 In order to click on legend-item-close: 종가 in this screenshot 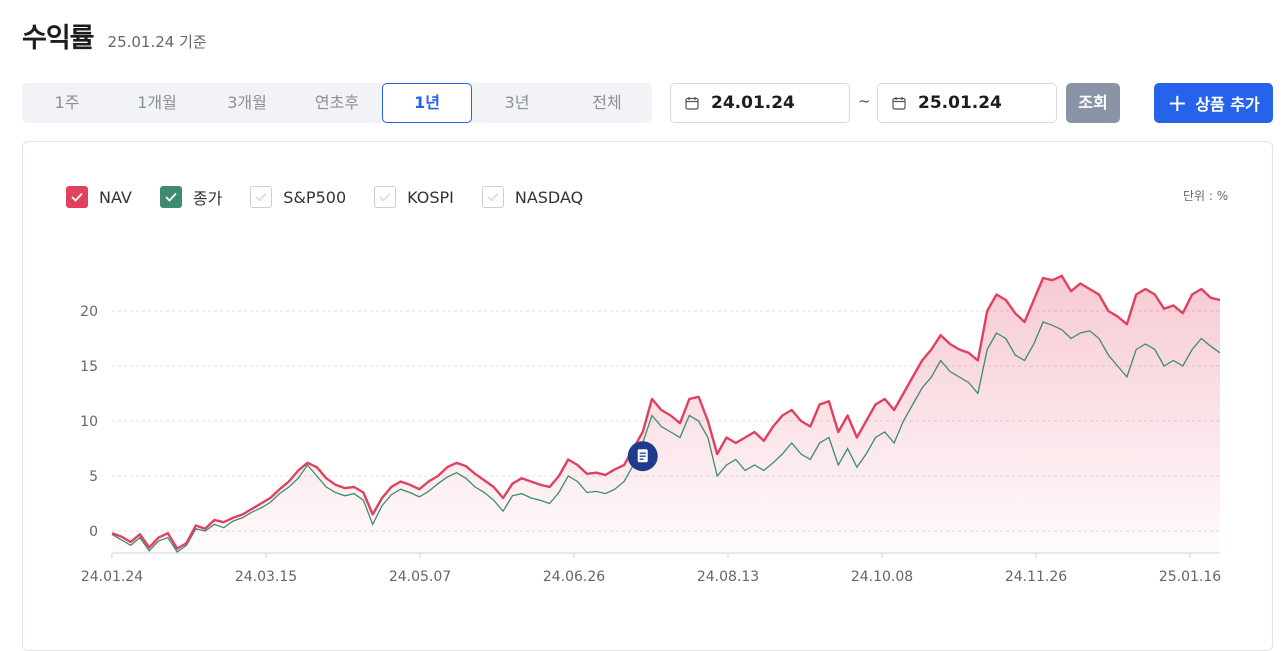, I will do `click(191, 197)`.